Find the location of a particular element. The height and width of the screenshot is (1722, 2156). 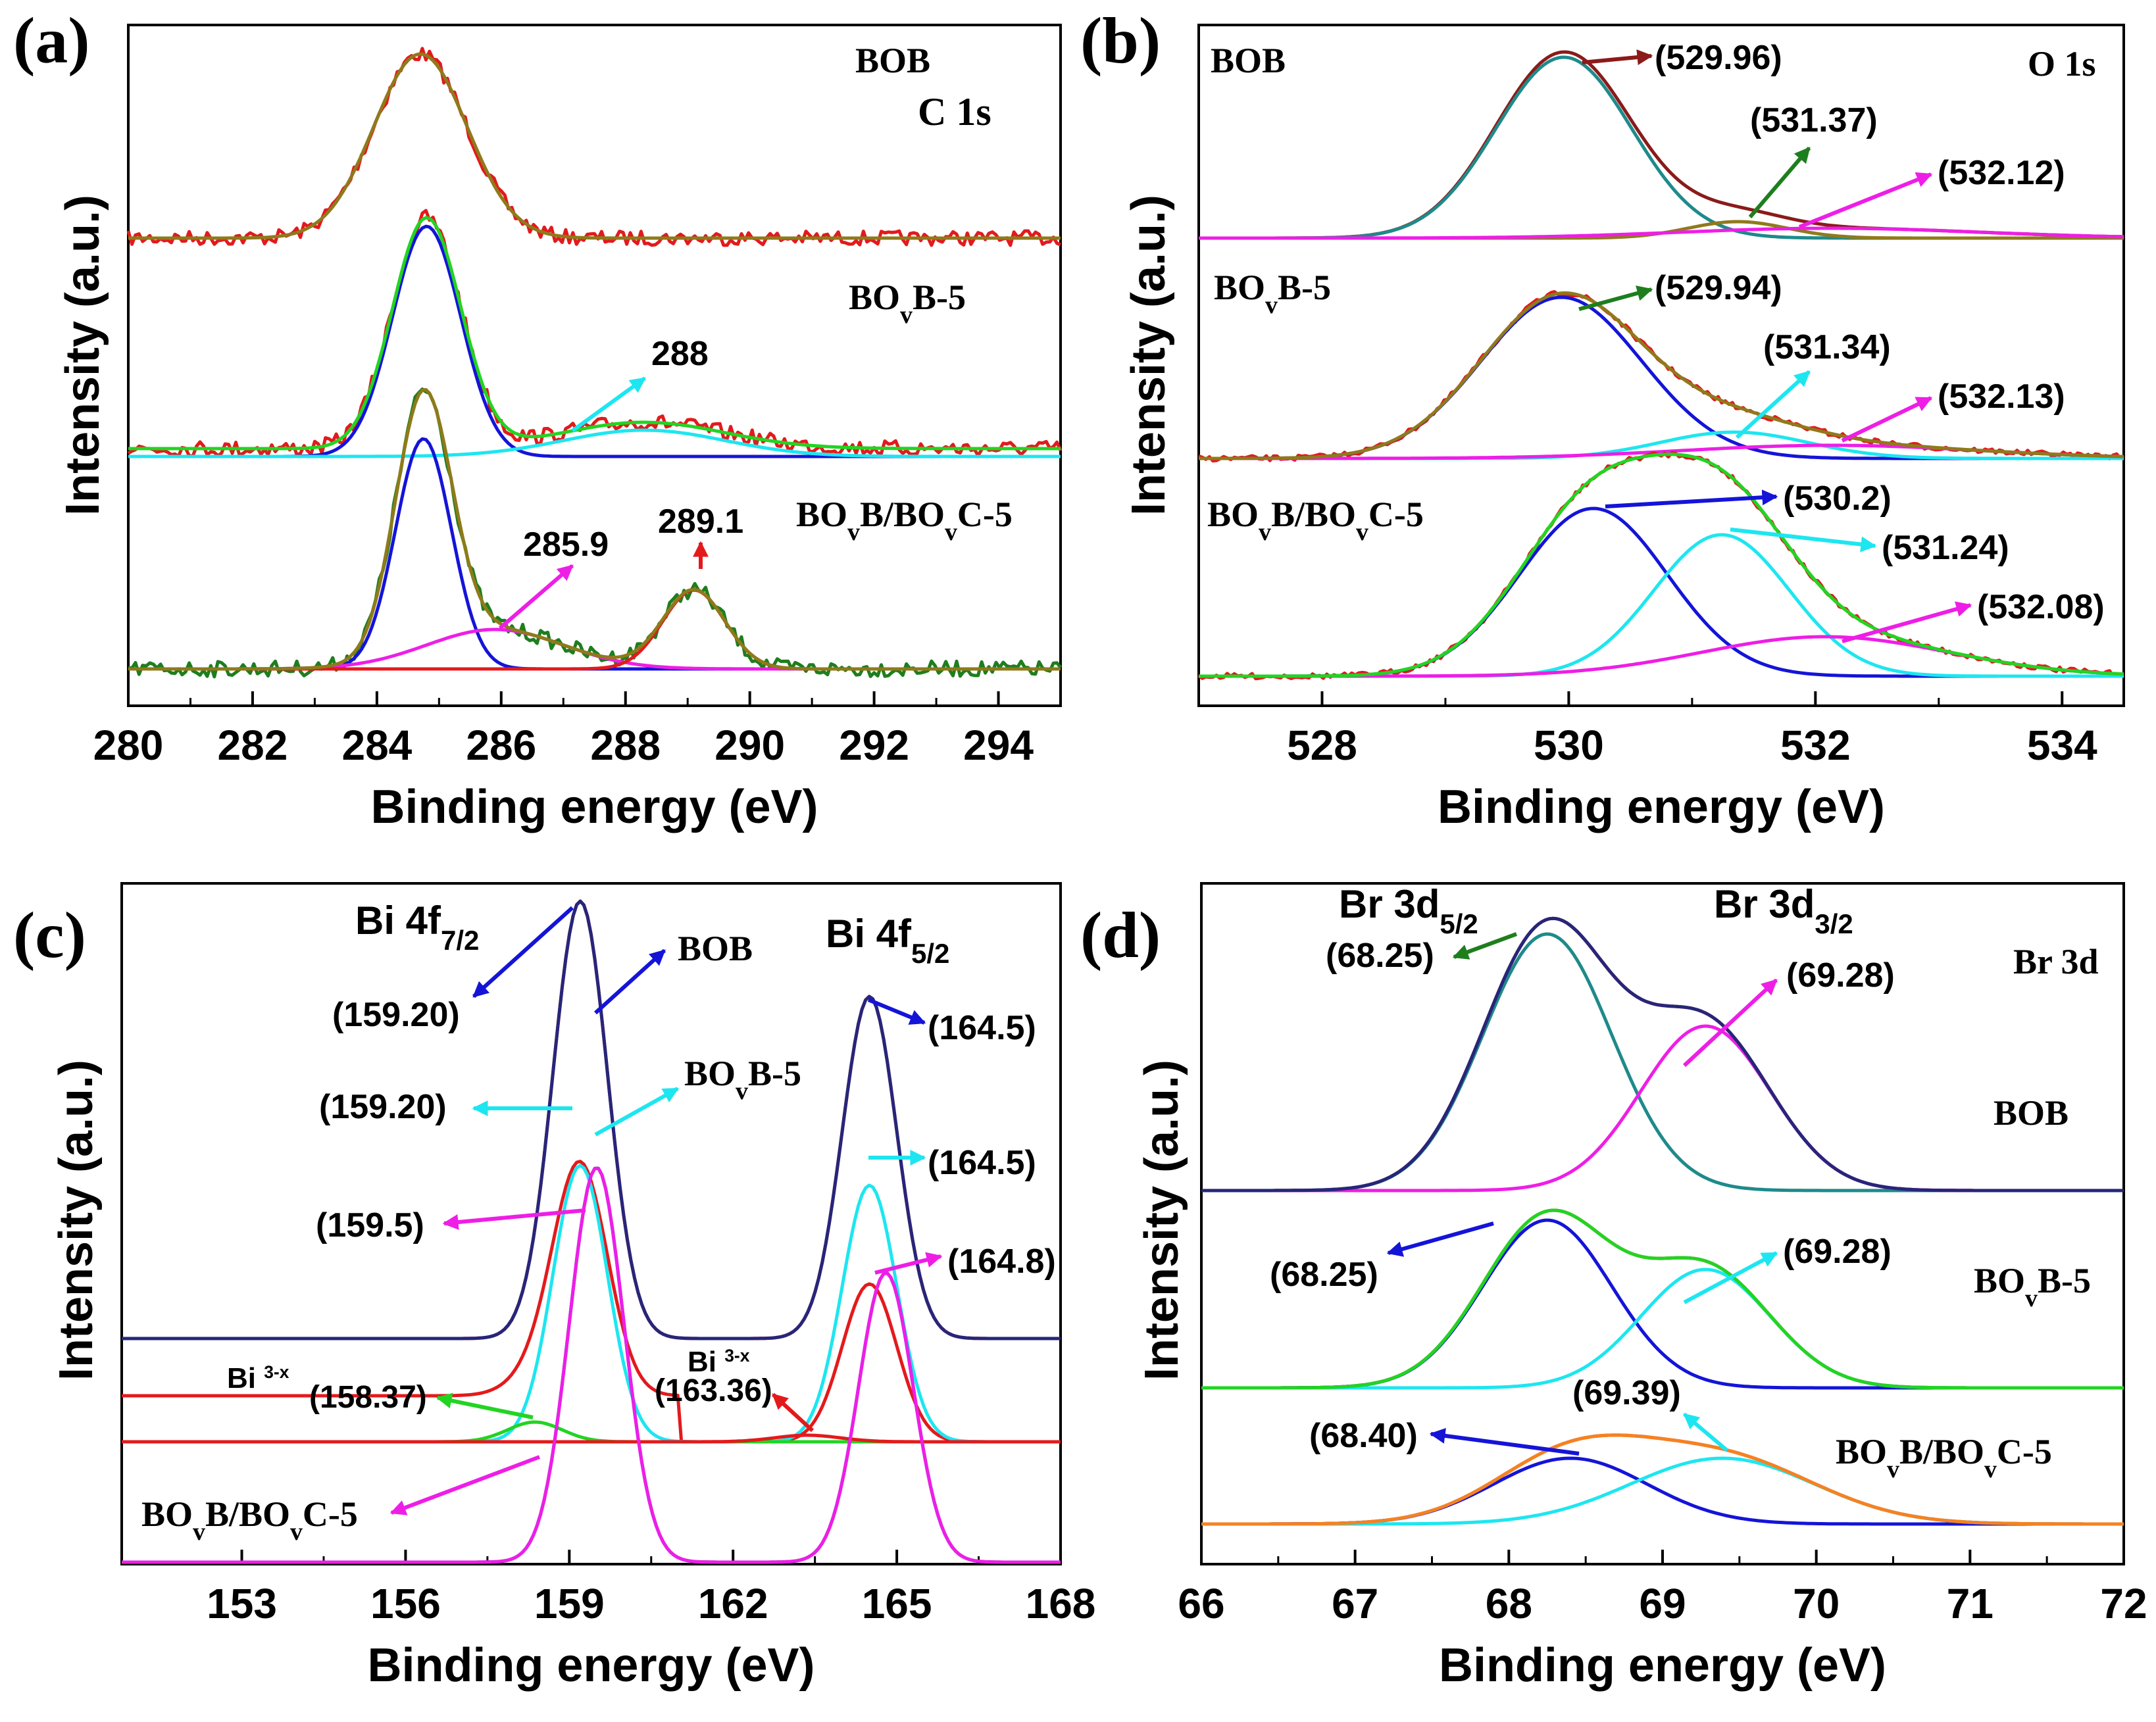

x-tick-label: 530 is located at coordinates (1569, 745).